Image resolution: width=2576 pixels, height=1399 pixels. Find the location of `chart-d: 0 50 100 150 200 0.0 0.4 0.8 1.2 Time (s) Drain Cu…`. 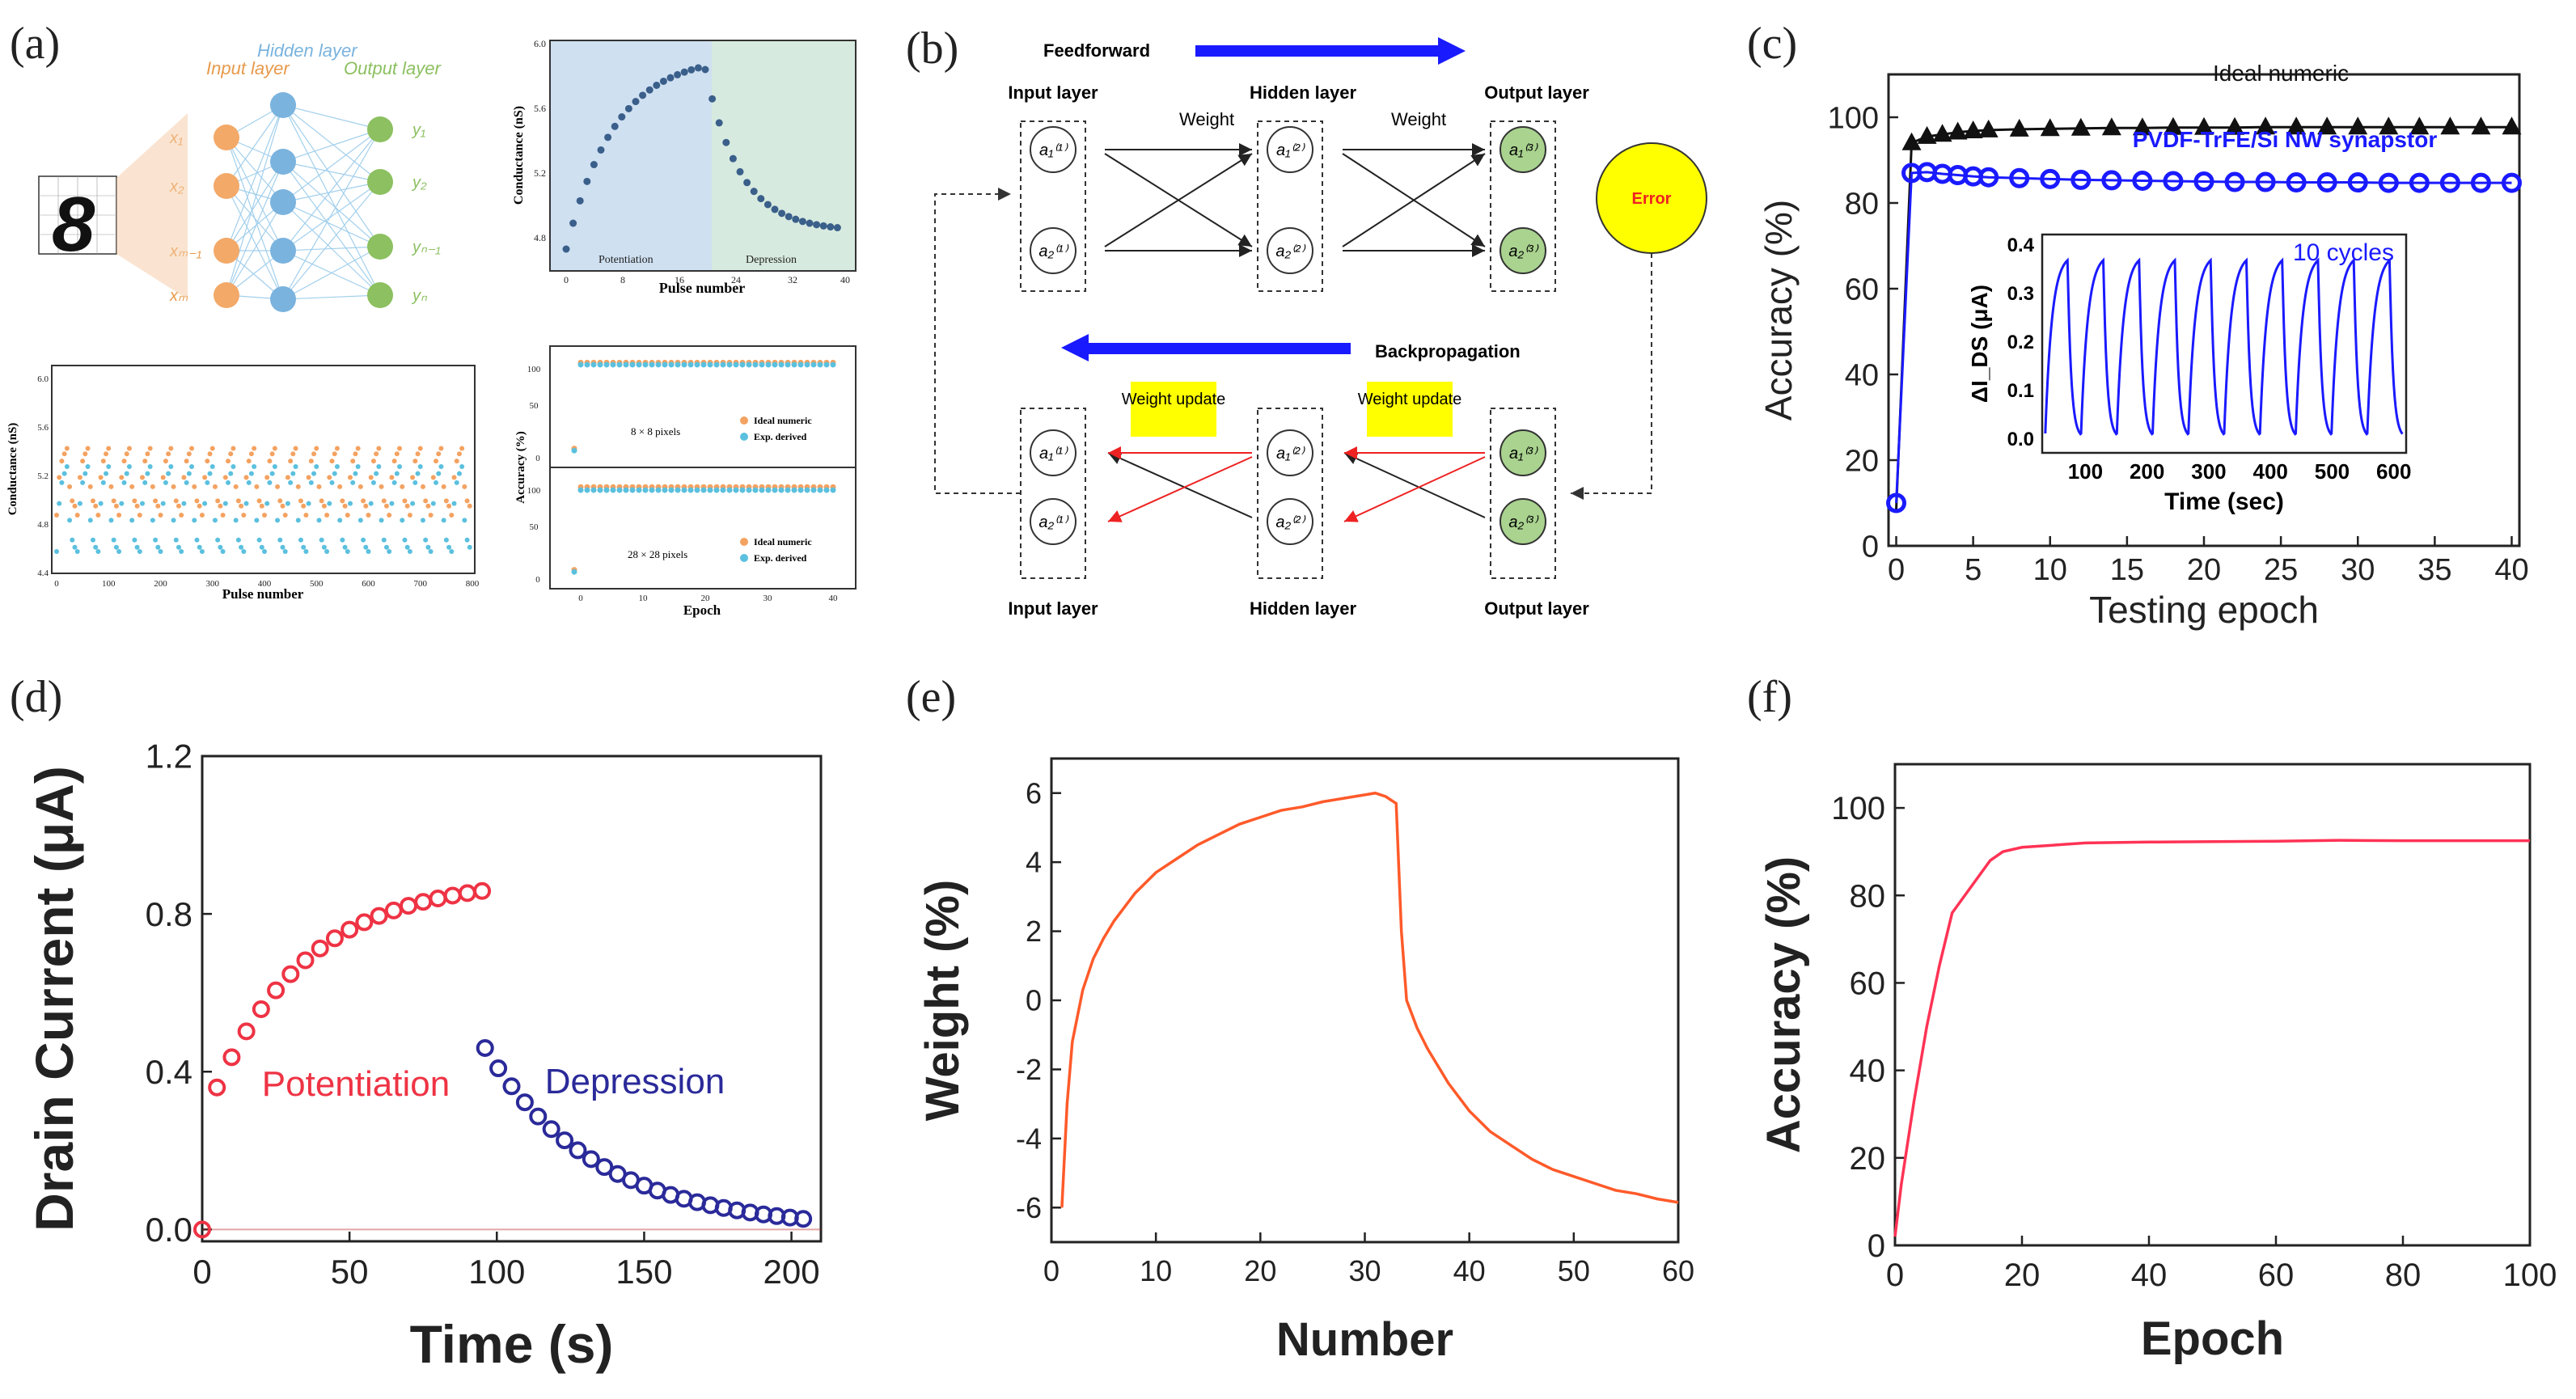

chart-d: 0 50 100 150 200 0.0 0.4 0.8 1.2 Time (s) Drain Cu… is located at coordinates (423, 1056).